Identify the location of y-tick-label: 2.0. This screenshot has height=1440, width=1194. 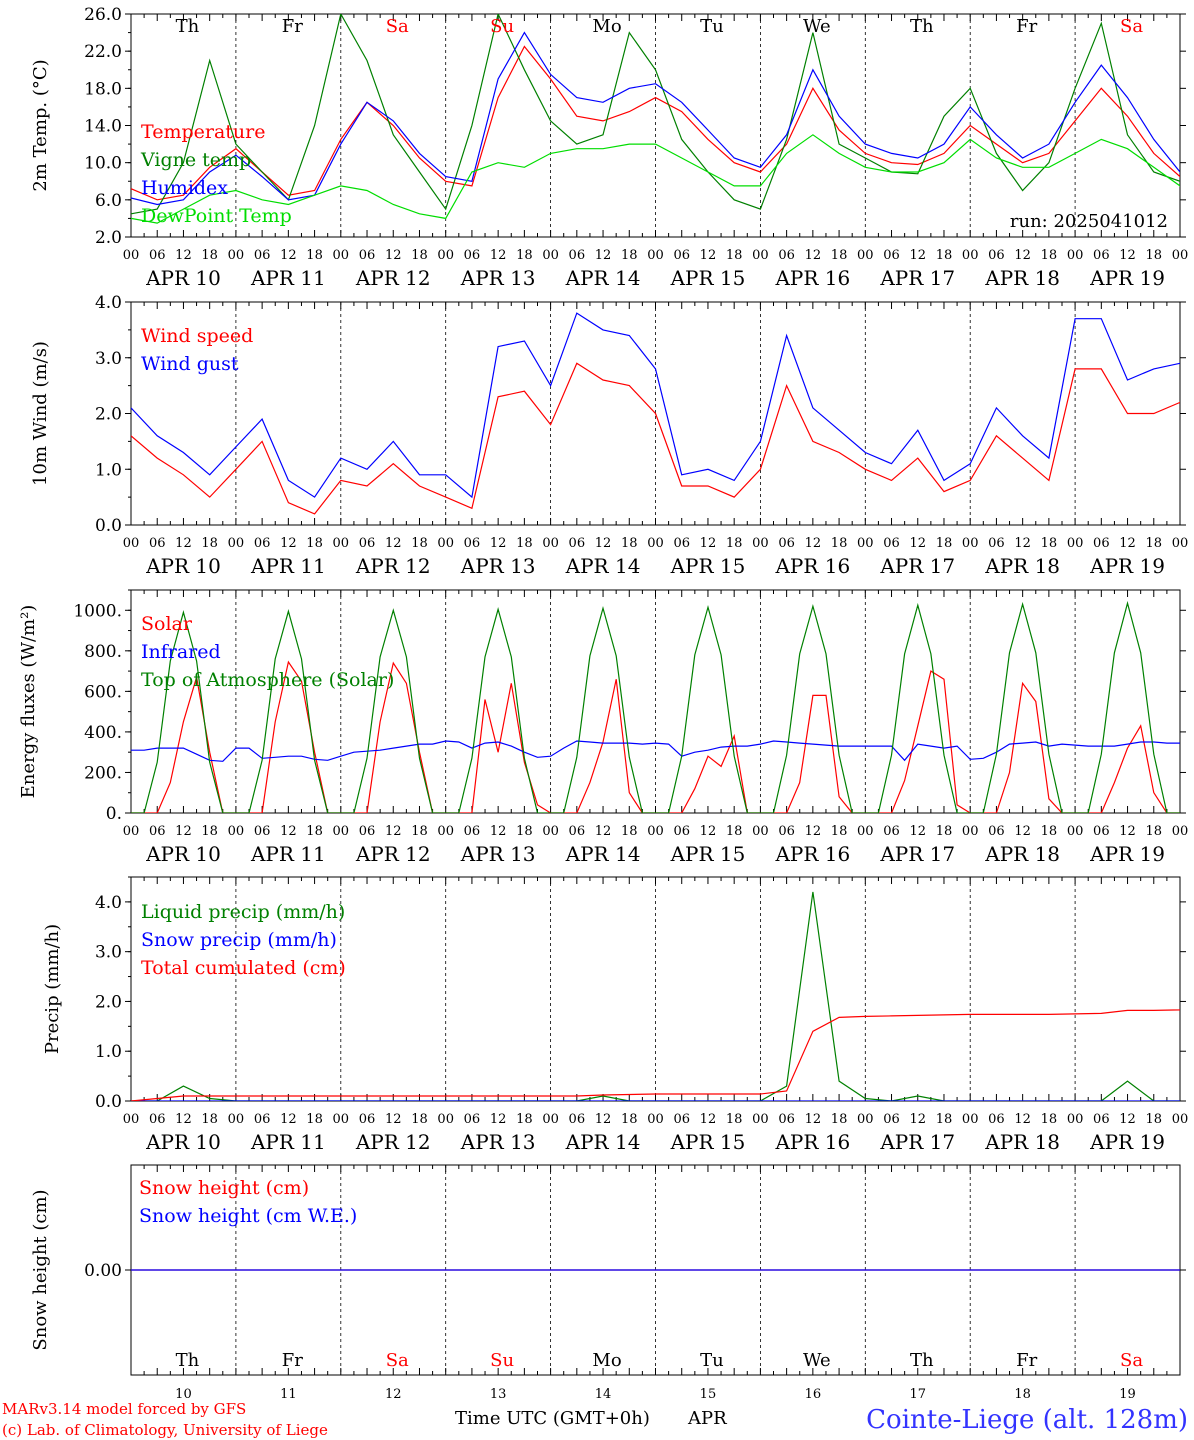
(108, 415).